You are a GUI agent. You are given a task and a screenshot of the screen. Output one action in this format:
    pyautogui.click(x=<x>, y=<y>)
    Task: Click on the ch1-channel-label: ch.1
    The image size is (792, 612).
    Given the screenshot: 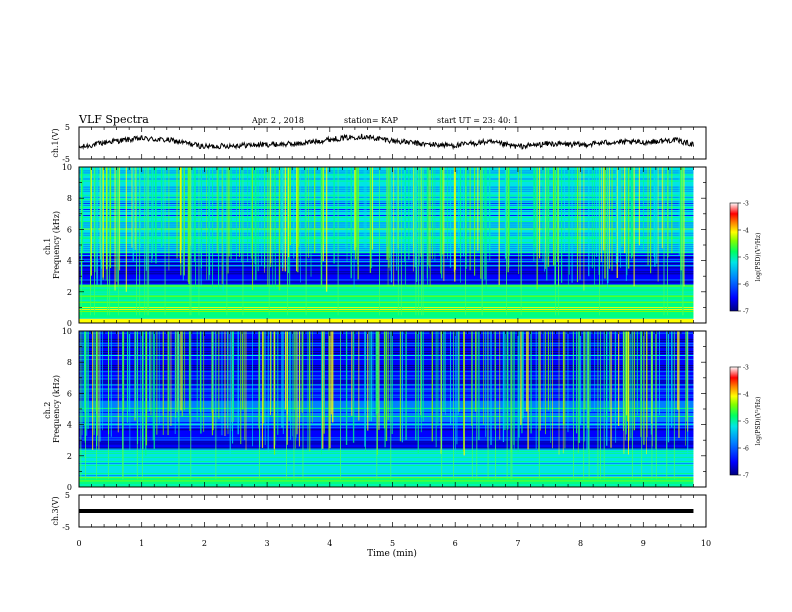 What is the action you would take?
    pyautogui.click(x=47, y=246)
    